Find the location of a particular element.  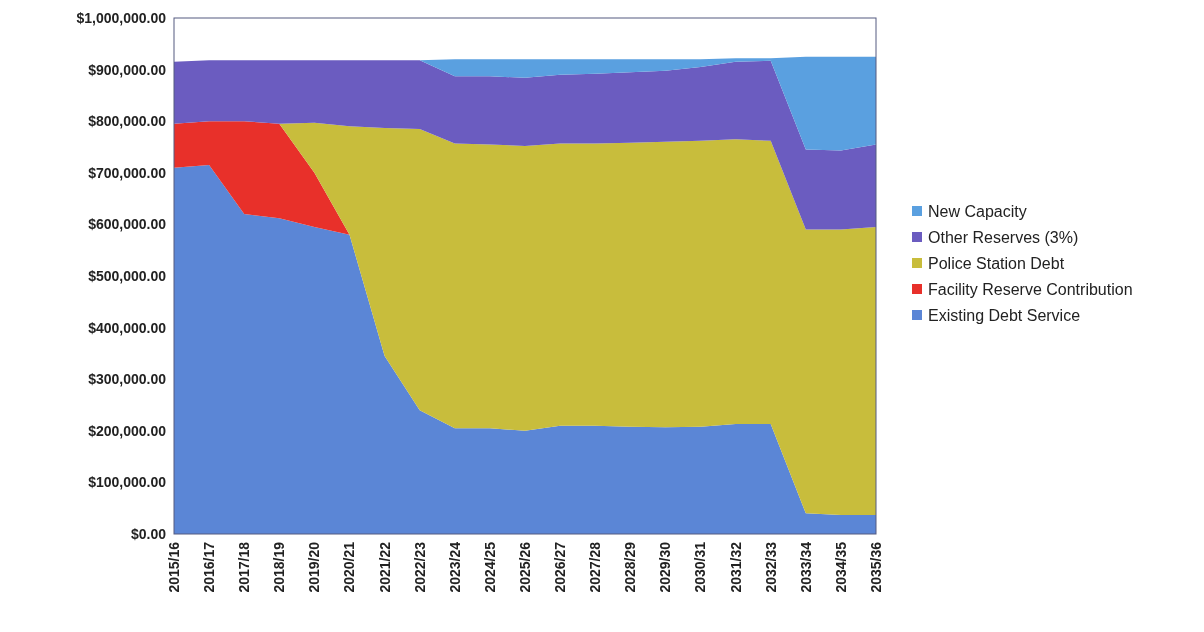

y-tick-label: $1,000,000.00 is located at coordinates (121, 17).